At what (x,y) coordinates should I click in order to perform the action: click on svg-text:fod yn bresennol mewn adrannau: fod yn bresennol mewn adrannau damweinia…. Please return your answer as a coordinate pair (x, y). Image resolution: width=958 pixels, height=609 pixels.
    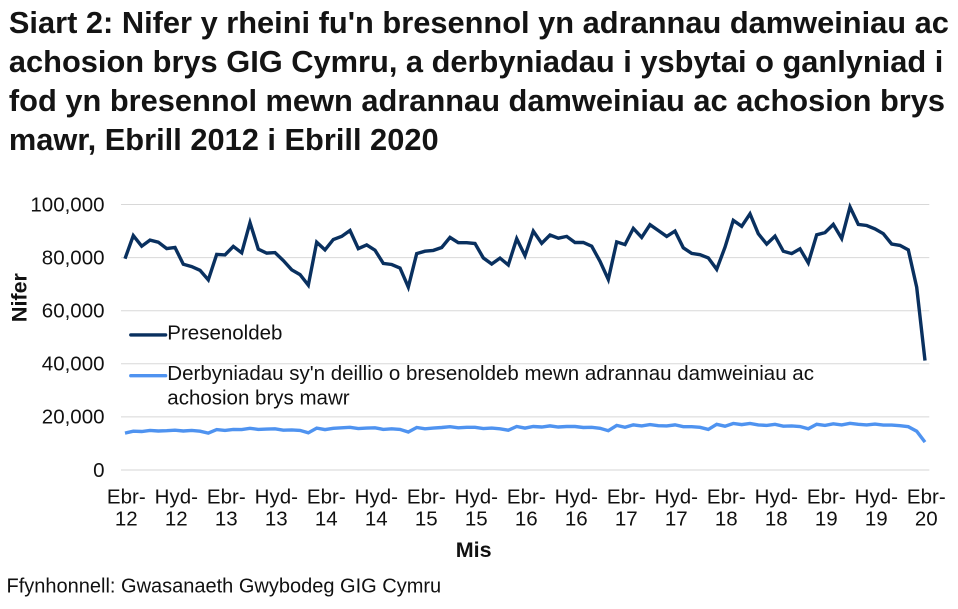
    Looking at the image, I should click on (477, 100).